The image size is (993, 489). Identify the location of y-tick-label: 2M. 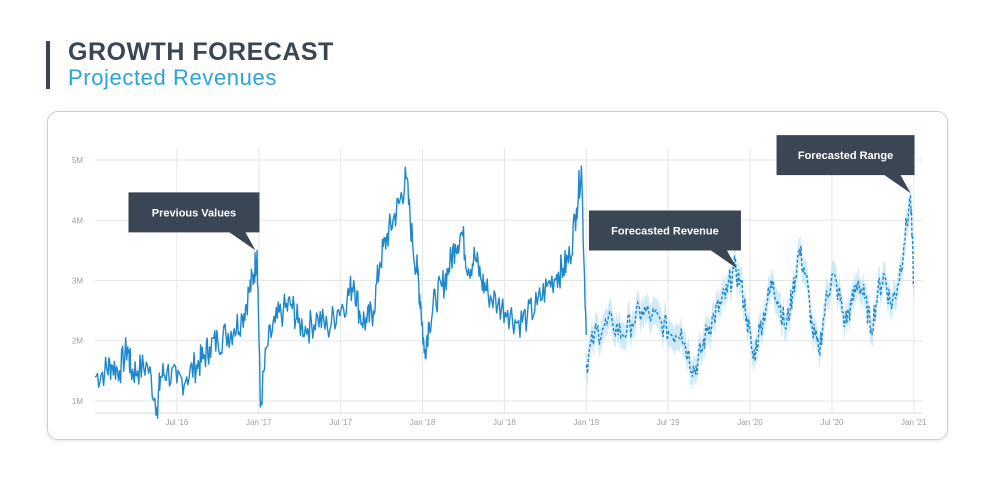
(77, 341).